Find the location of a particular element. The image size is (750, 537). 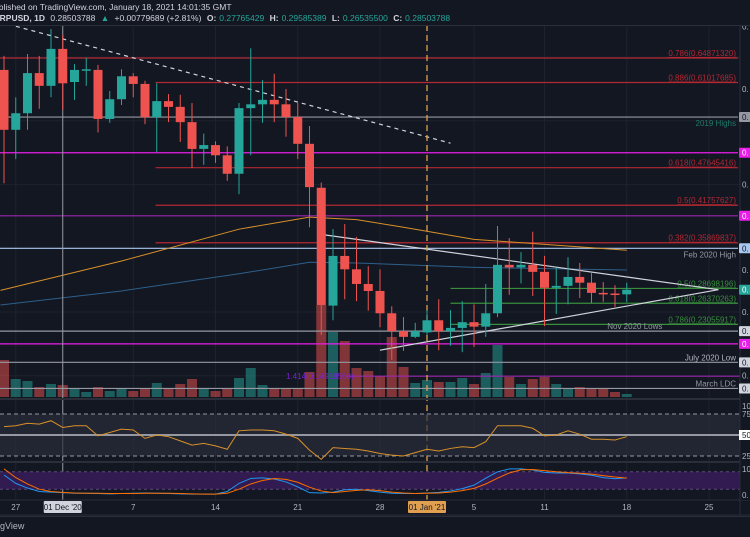

downtrend-line is located at coordinates (225, 82).